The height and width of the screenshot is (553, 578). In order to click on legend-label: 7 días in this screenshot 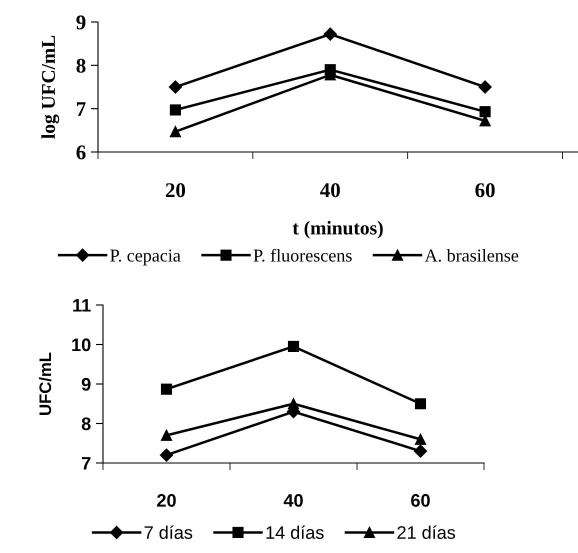, I will do `click(168, 532)`.